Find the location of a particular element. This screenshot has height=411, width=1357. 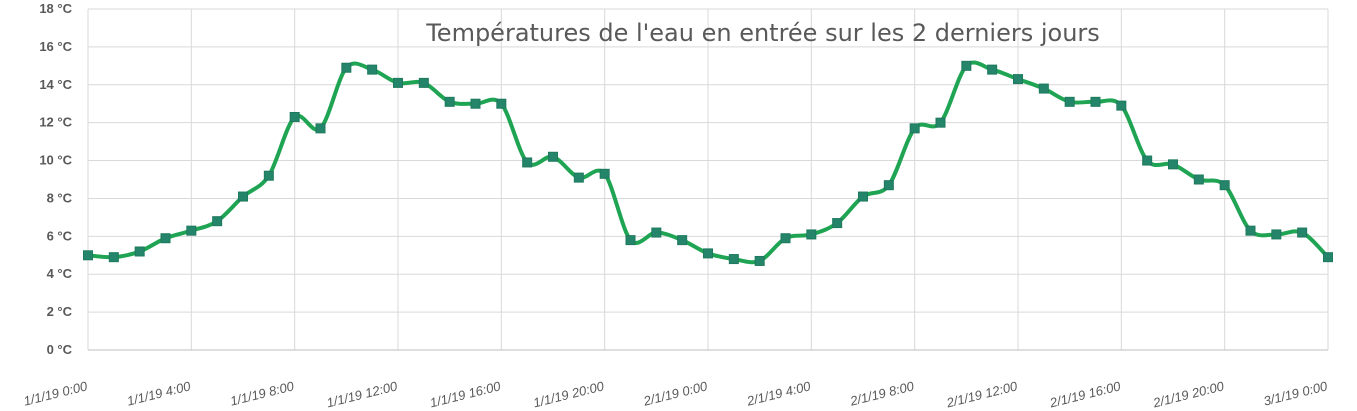

x-tick-label: 1/1/19 12:00 is located at coordinates (362, 394).